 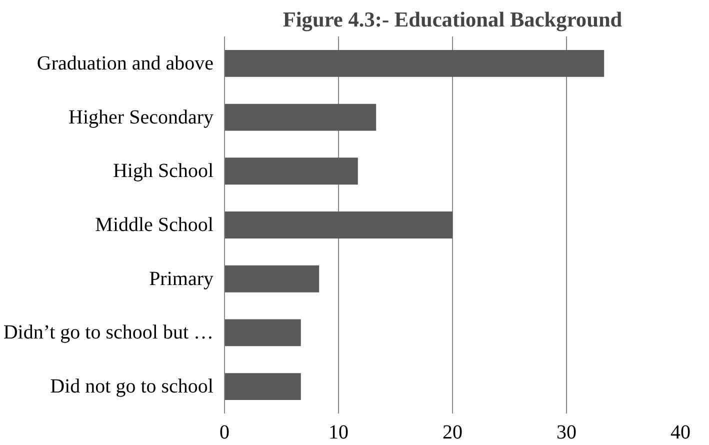 What do you see at coordinates (452, 433) in the screenshot?
I see `x-tick-label: 20` at bounding box center [452, 433].